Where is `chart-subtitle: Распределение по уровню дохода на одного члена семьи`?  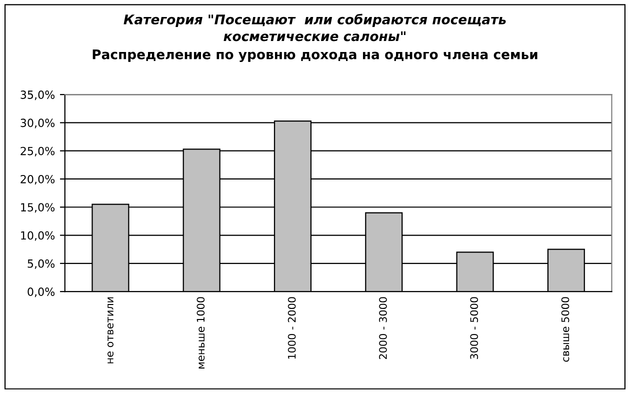
chart-subtitle: Распределение по уровню дохода на одного члена семьи is located at coordinates (315, 56).